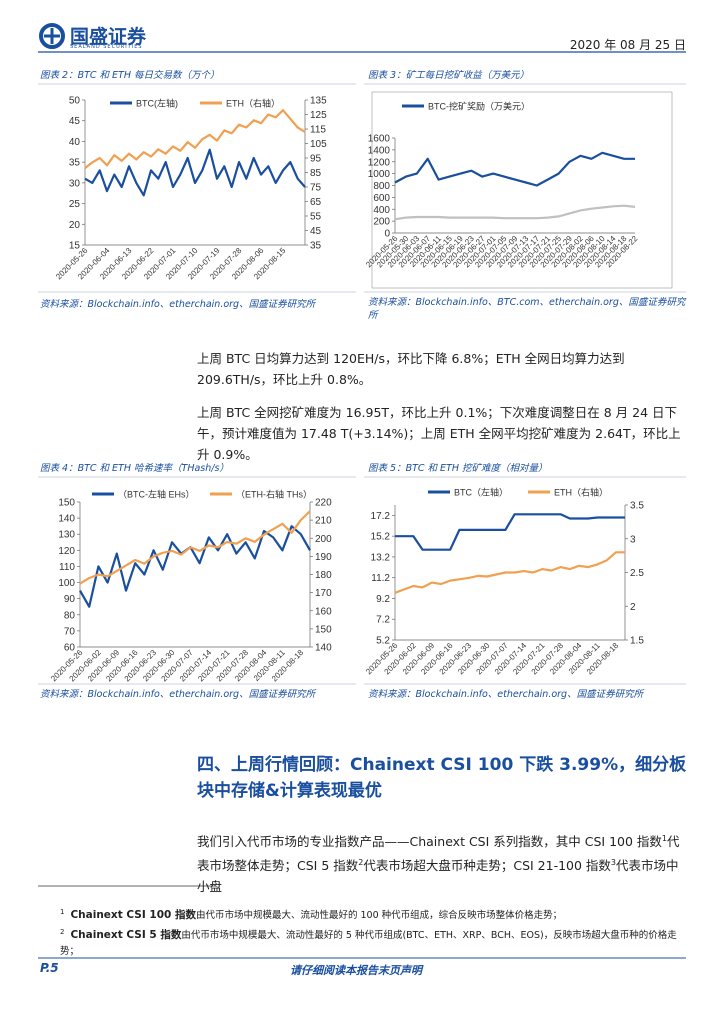  Describe the element at coordinates (379, 139) in the screenshot. I see `y-tick-label: 1600` at that location.